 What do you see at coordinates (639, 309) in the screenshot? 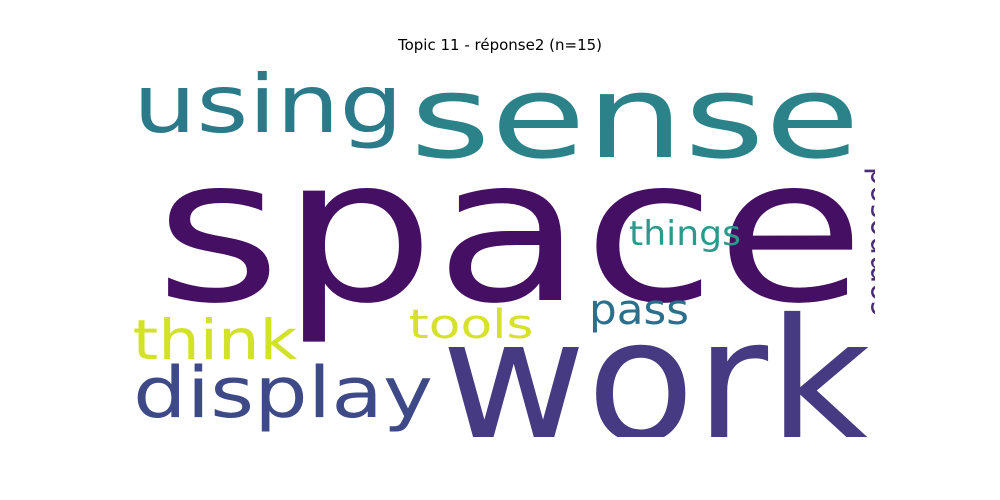
I see `word-pass: pass` at bounding box center [639, 309].